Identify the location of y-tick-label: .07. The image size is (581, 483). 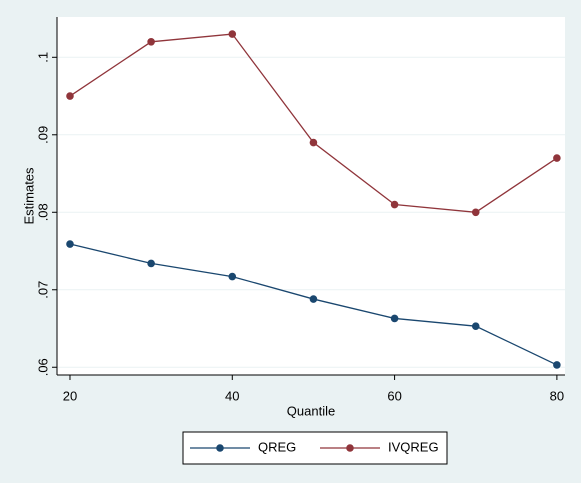
(42, 290).